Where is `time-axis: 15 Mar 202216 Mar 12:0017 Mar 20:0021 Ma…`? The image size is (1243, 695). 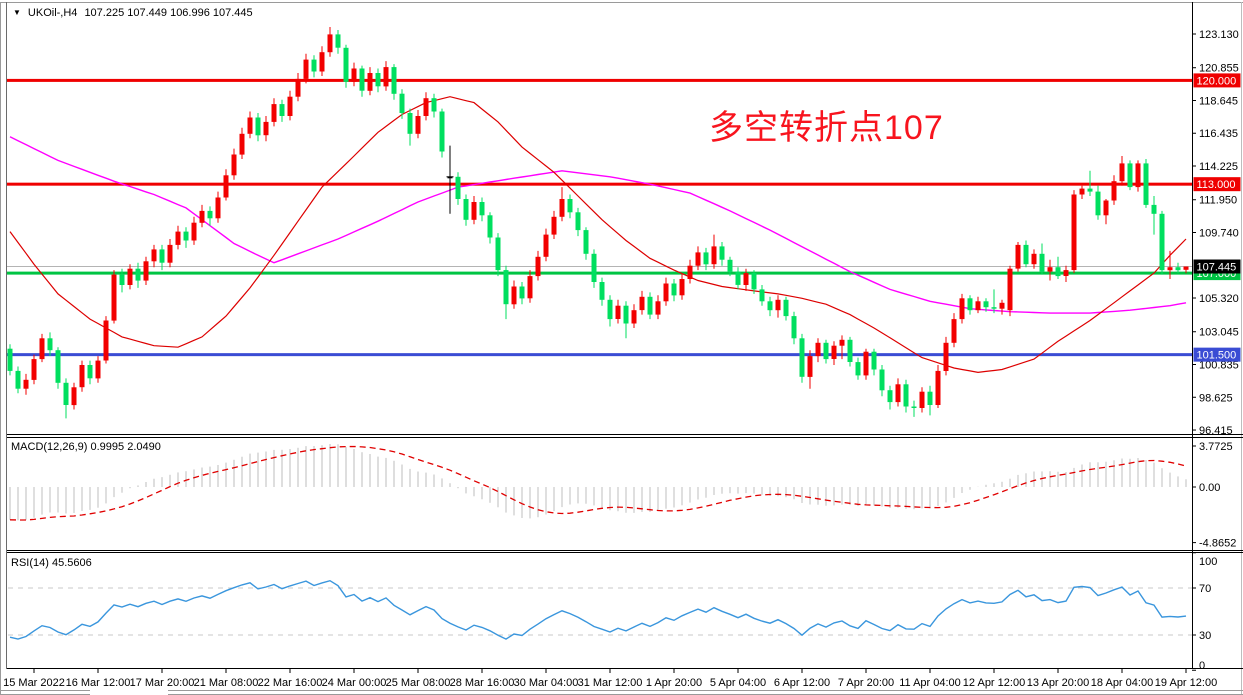 time-axis: 15 Mar 202216 Mar 12:0017 Mar 20:0021 Ma… is located at coordinates (610, 679).